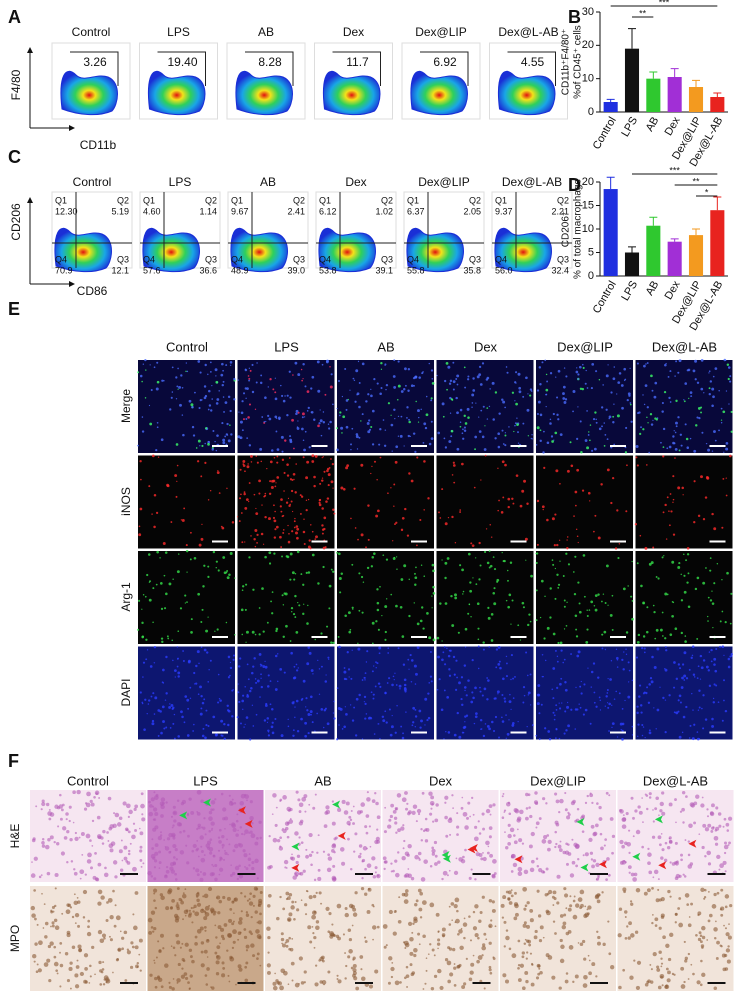 This screenshot has height=991, width=735. Describe the element at coordinates (98, 145) in the screenshot. I see `axis-label: CD11b` at that location.